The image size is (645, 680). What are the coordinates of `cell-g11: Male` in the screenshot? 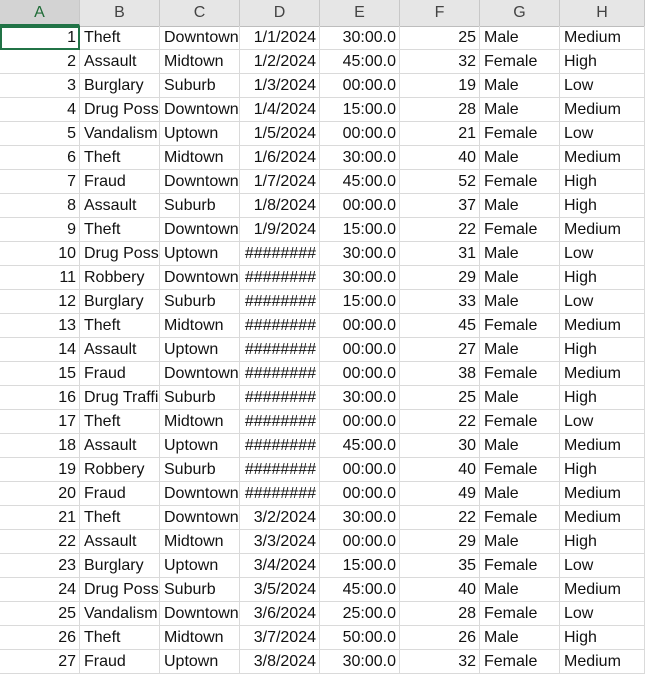 It's located at (520, 278).